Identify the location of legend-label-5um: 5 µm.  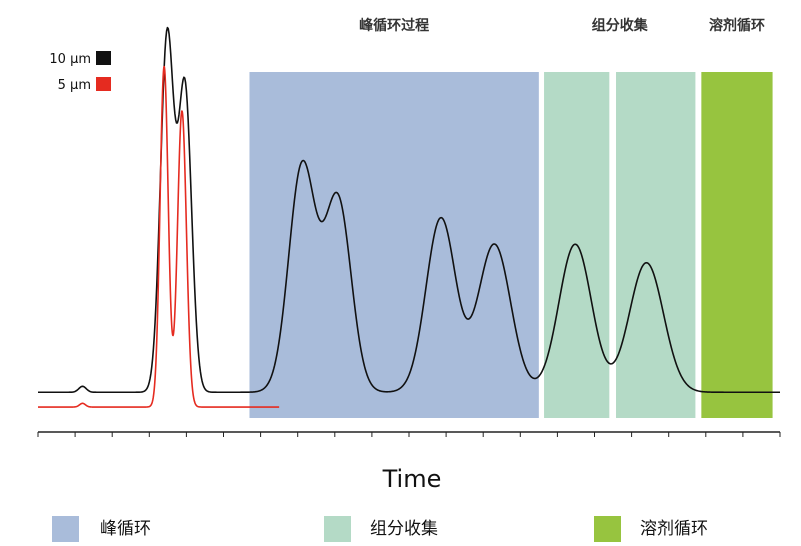
(74, 85).